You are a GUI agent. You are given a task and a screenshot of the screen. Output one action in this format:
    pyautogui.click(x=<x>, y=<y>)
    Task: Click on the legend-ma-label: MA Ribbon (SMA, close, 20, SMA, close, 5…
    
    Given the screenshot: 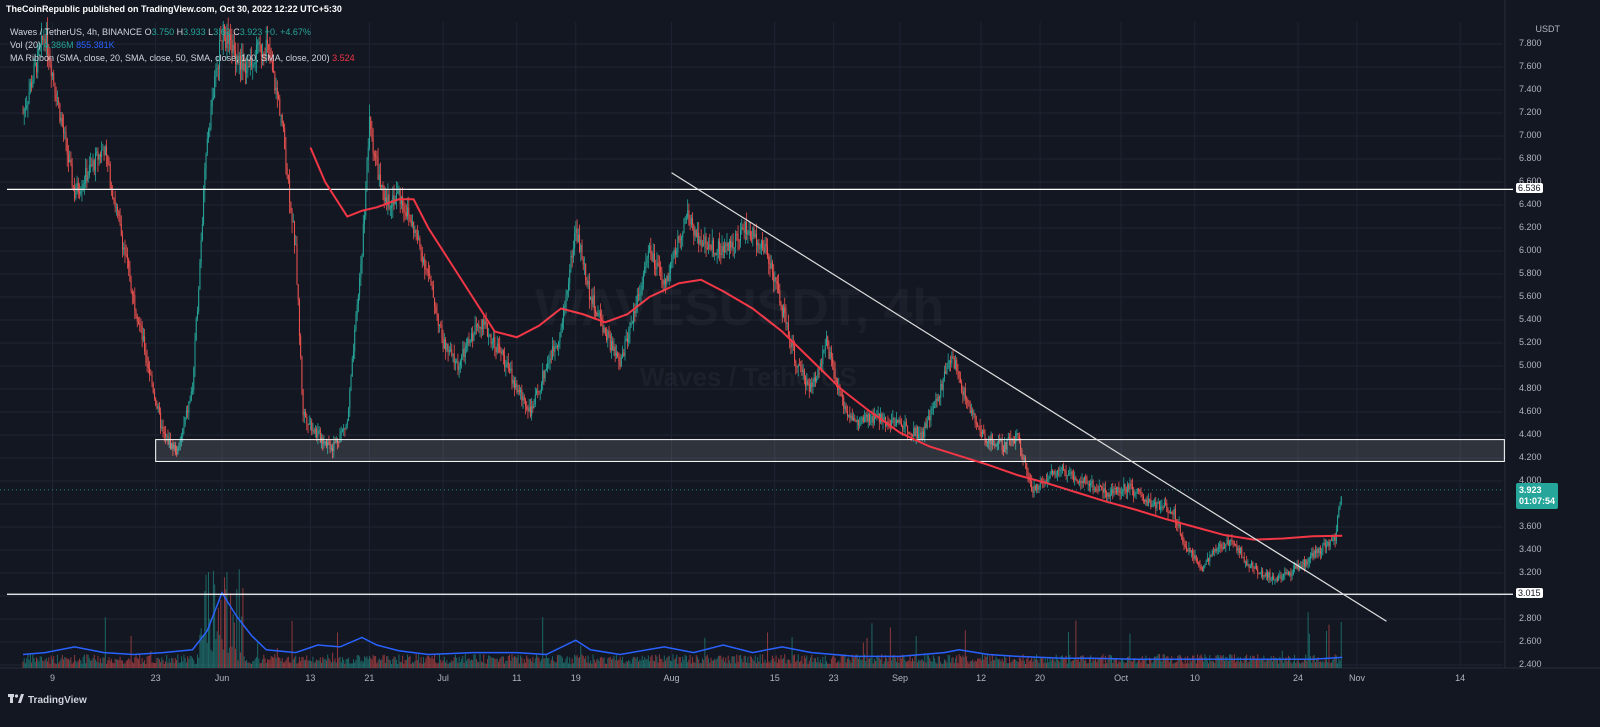 What is the action you would take?
    pyautogui.click(x=170, y=58)
    